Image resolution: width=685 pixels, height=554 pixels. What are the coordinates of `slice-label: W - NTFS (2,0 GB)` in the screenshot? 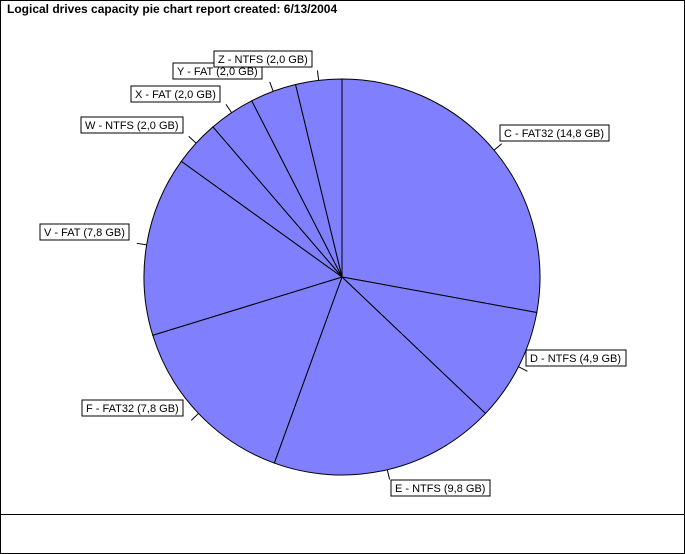 It's located at (132, 125).